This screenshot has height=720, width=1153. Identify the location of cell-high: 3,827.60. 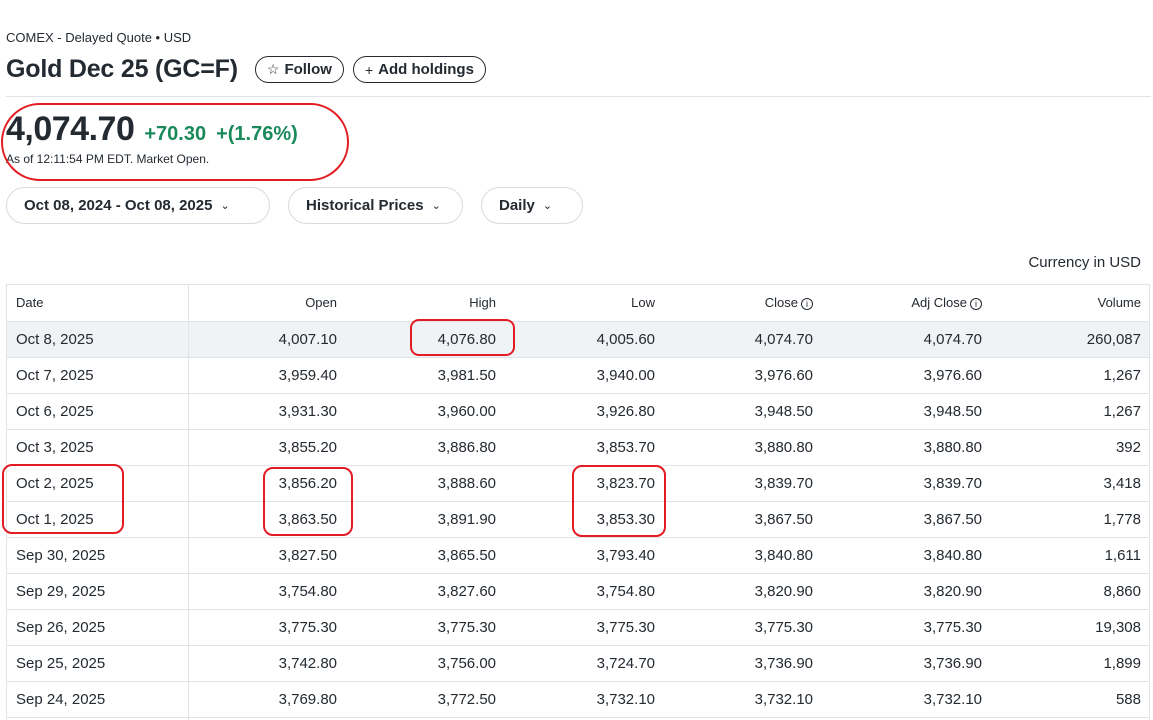
(426, 590).